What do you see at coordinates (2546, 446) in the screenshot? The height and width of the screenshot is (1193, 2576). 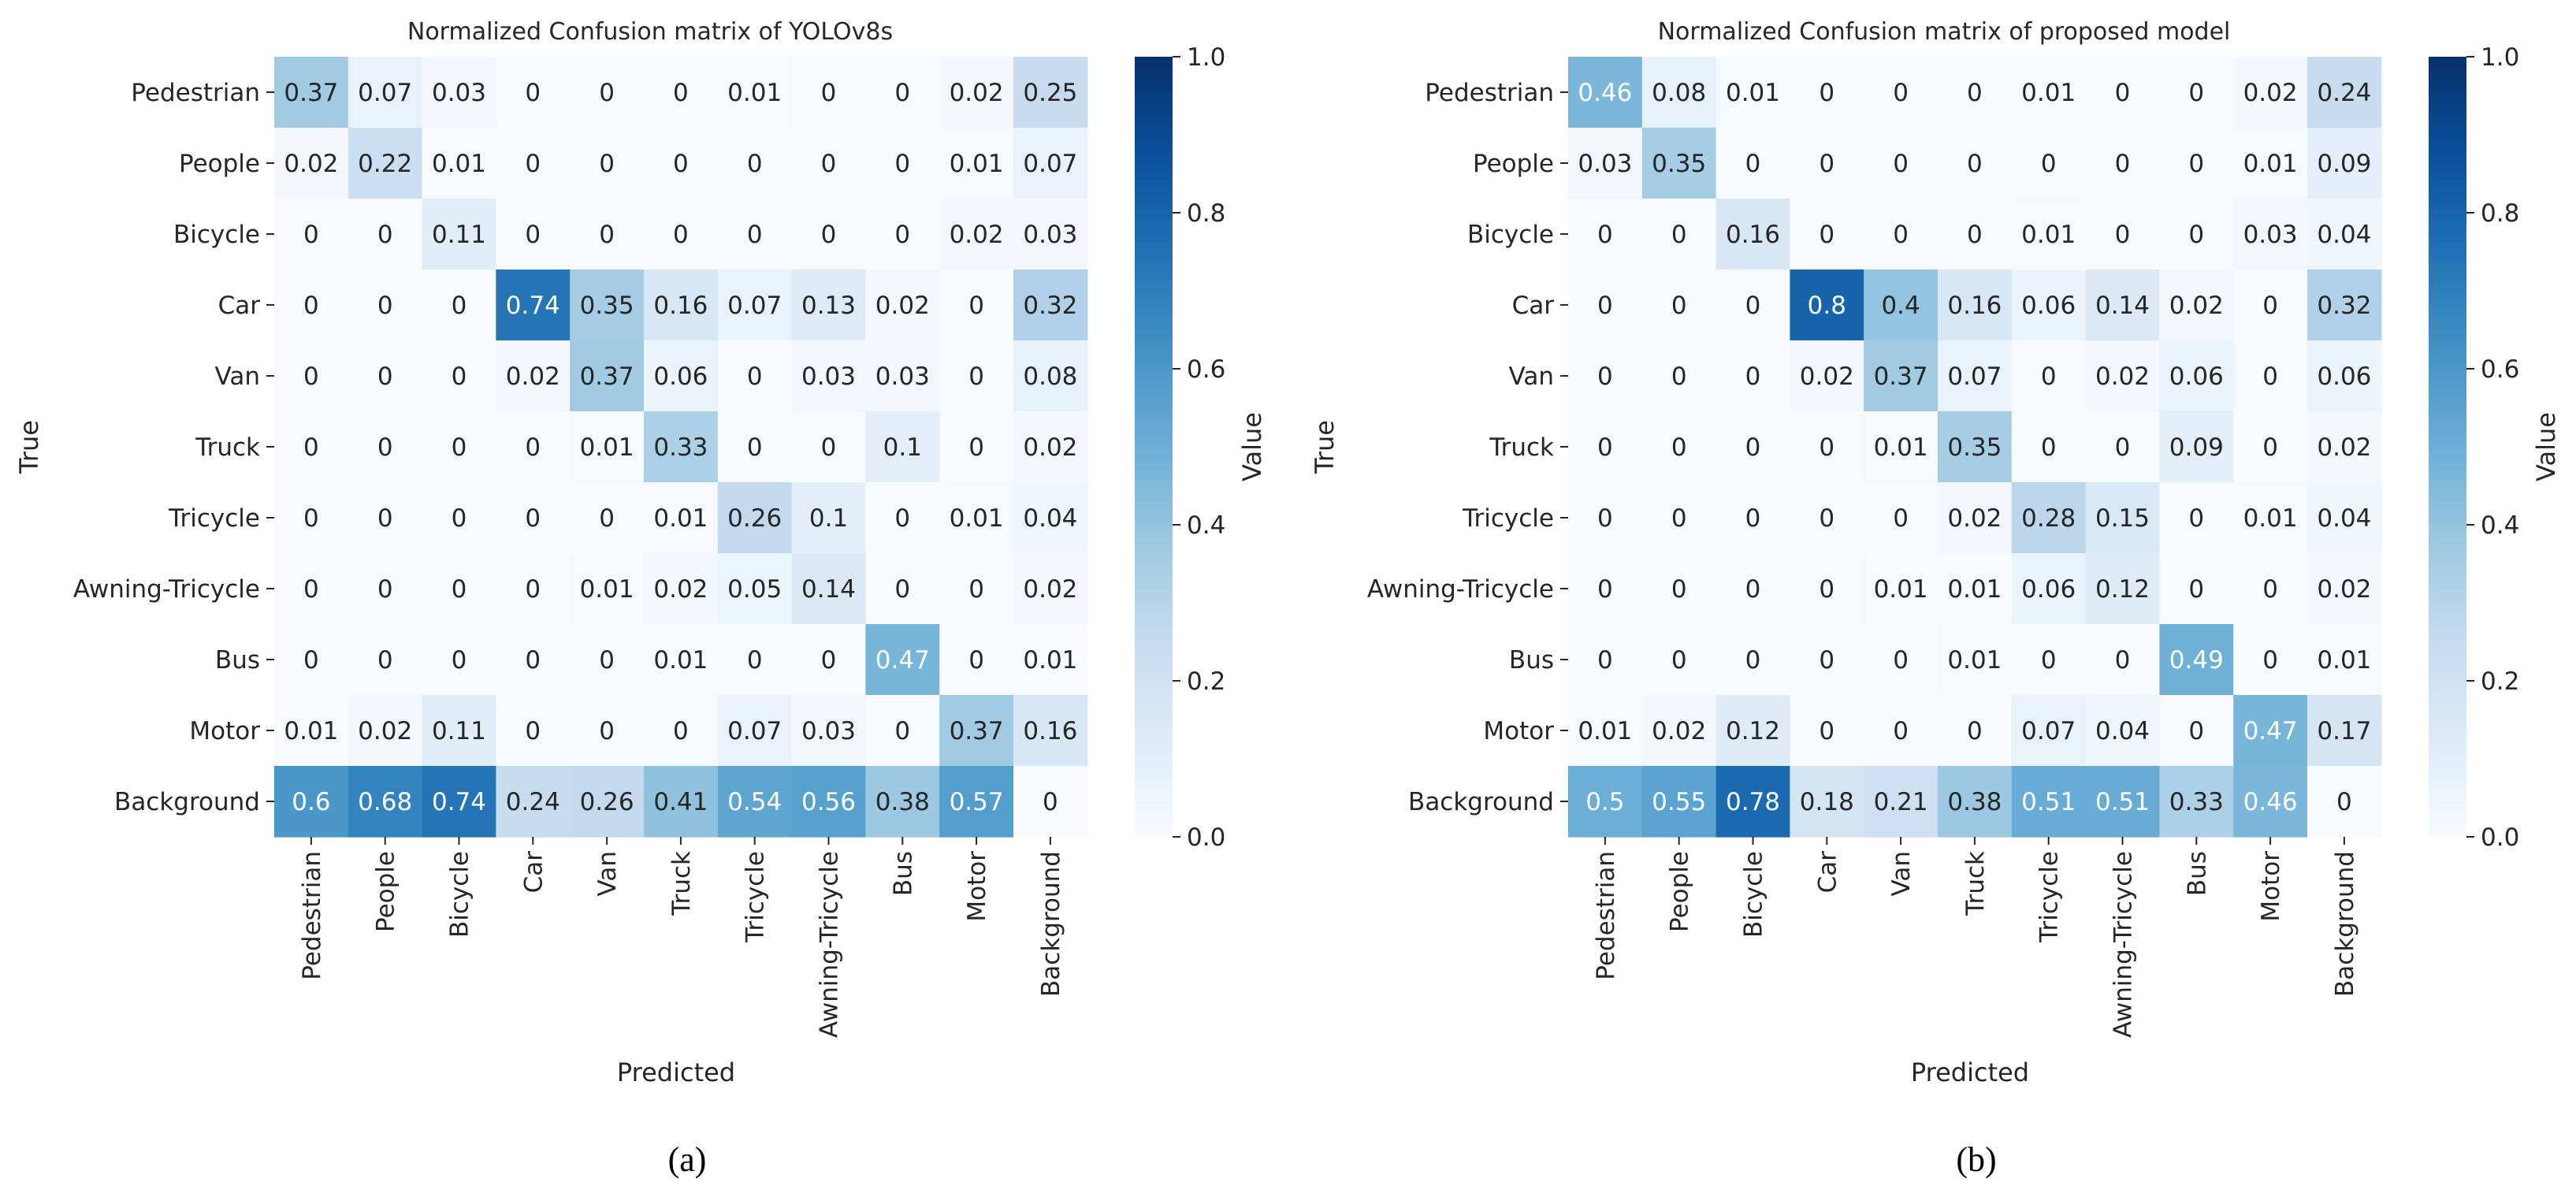 I see `colorbar-label: Value` at bounding box center [2546, 446].